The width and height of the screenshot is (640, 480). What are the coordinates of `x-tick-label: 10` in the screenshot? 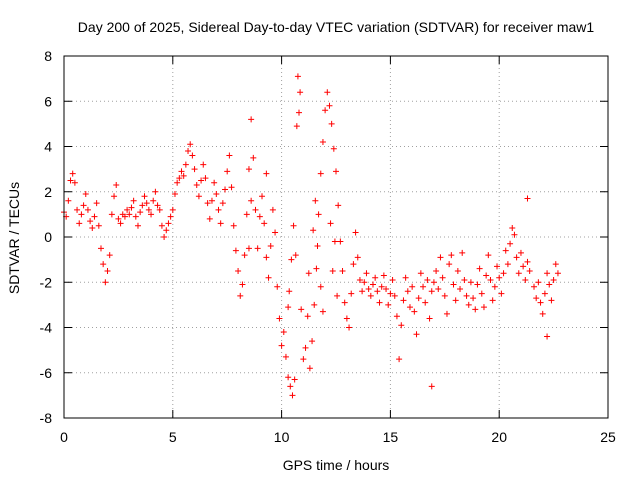 It's located at (282, 437).